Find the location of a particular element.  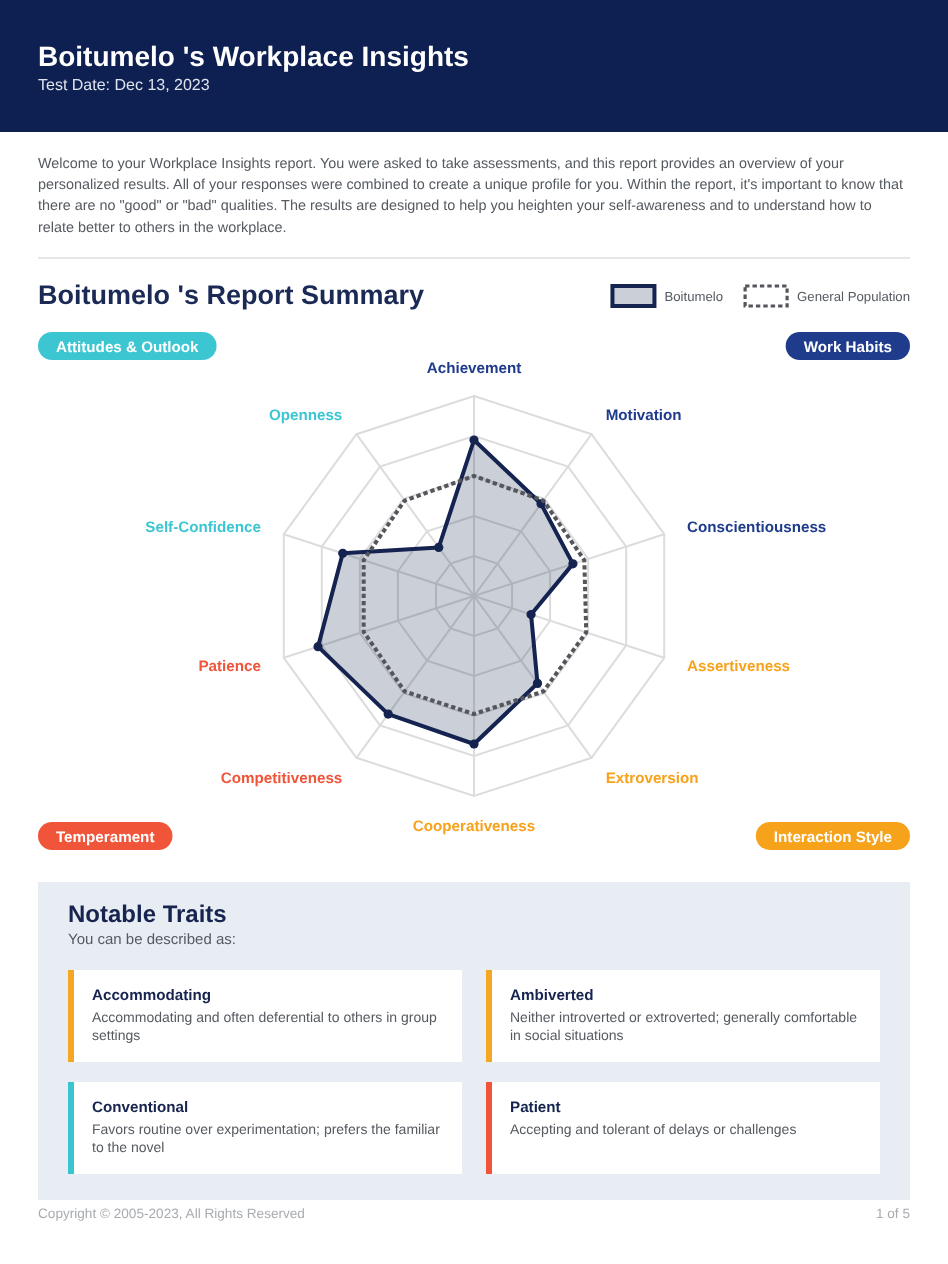

text: Notable Traits is located at coordinates (148, 914).